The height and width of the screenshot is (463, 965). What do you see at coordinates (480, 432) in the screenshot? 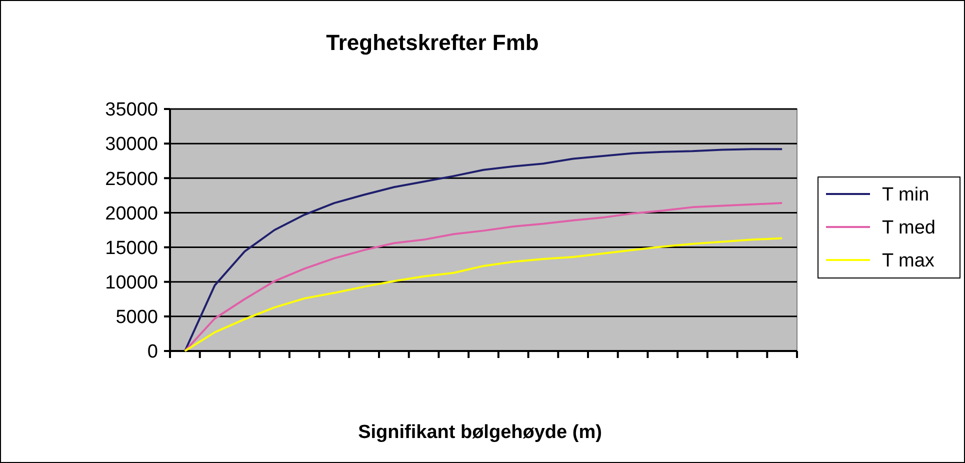
I see `x-axis-title: Signifikant bølgehøyde (m)` at bounding box center [480, 432].